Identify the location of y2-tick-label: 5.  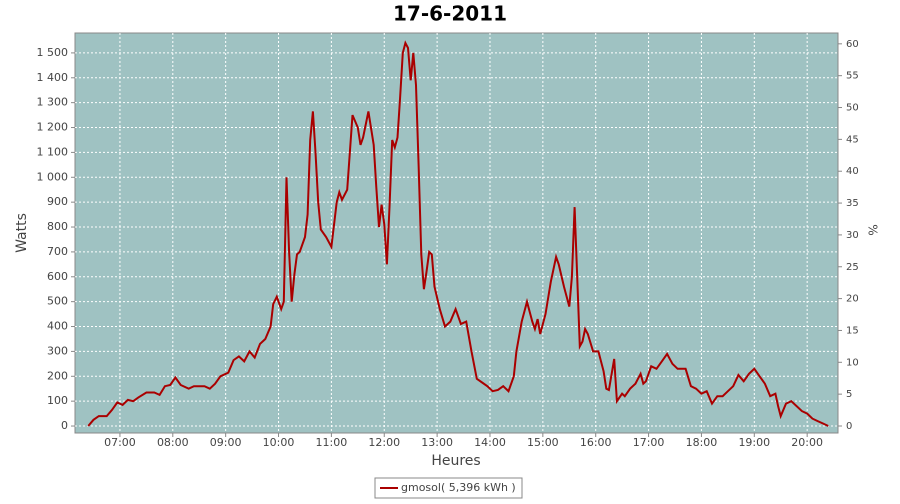
(849, 394).